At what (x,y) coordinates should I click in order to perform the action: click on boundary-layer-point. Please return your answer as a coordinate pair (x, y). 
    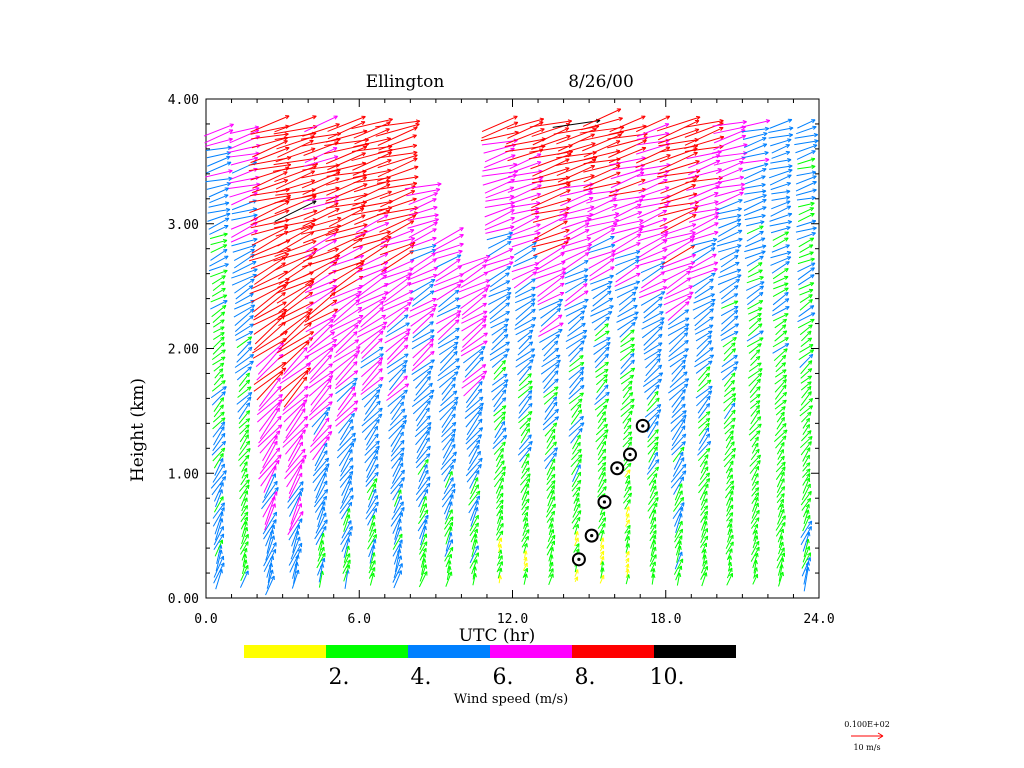
    Looking at the image, I should click on (604, 501).